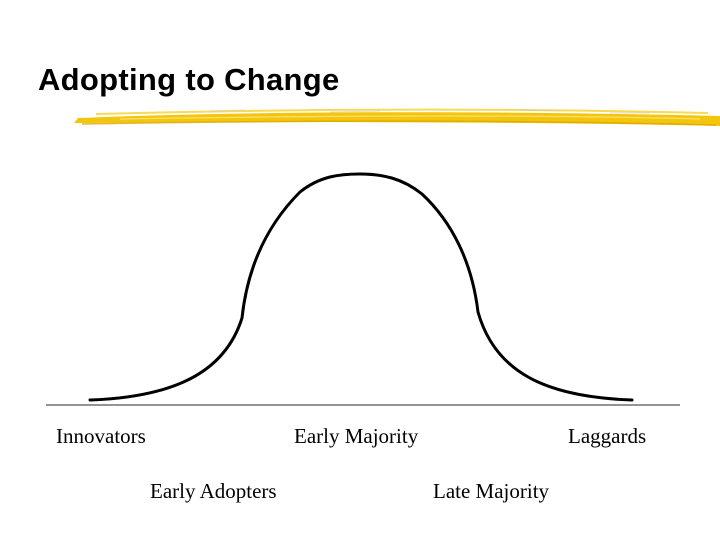 The width and height of the screenshot is (720, 540). What do you see at coordinates (607, 436) in the screenshot?
I see `laggards-label: Laggards` at bounding box center [607, 436].